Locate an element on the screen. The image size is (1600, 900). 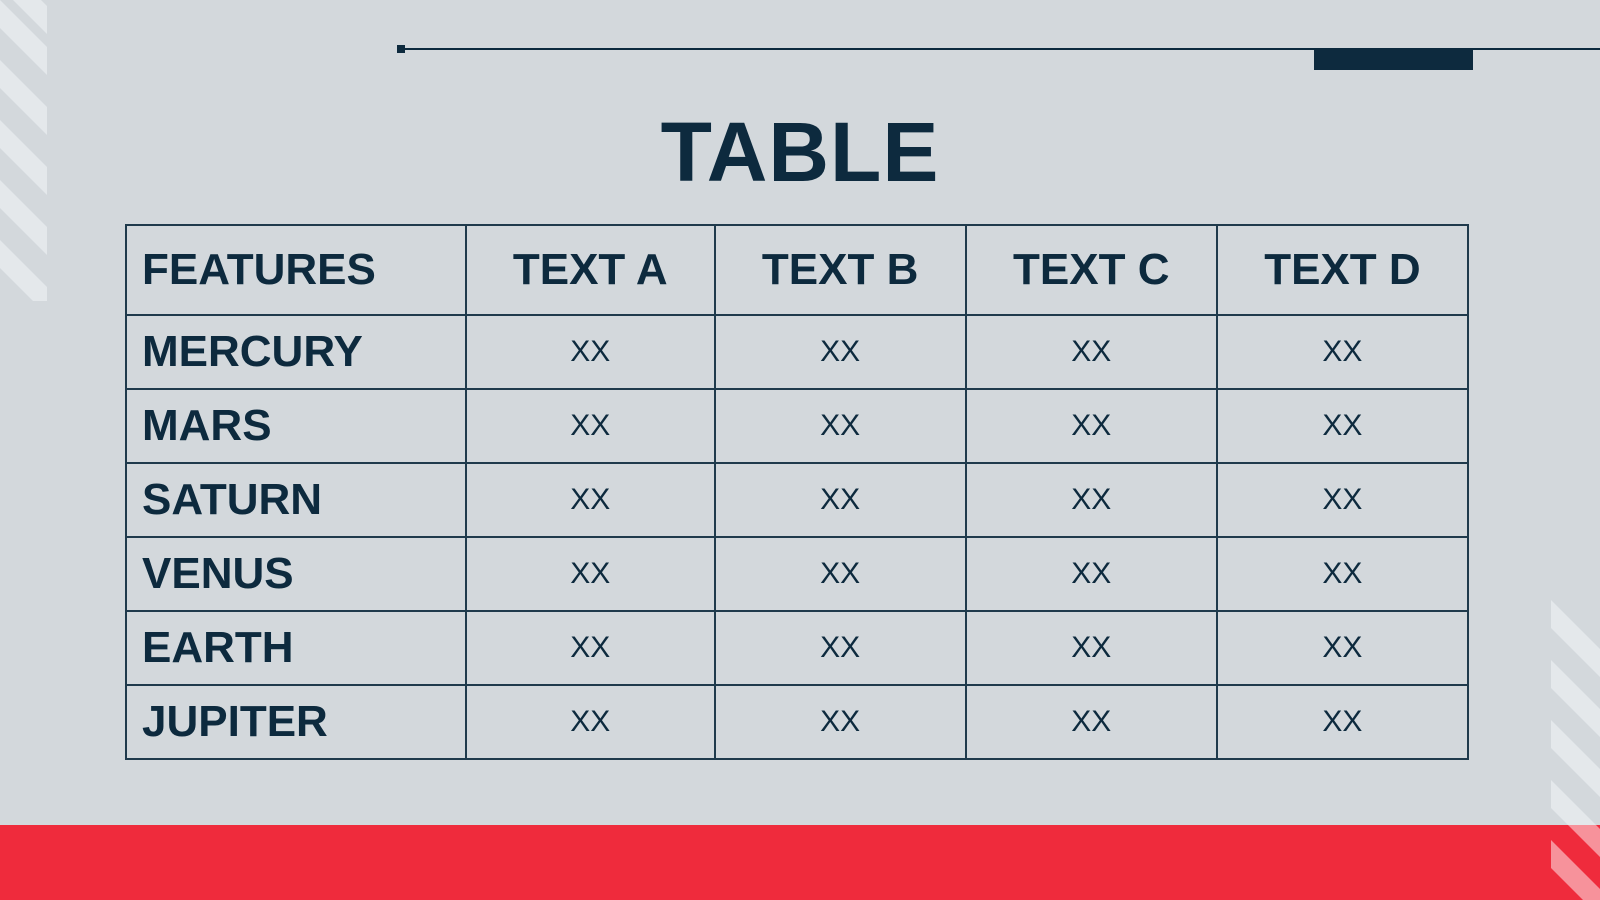
row-label: SATURN is located at coordinates (296, 500).